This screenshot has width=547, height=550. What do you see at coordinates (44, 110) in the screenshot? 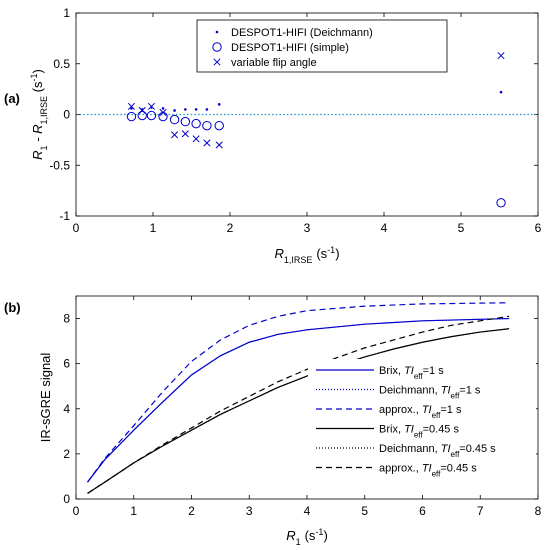
I see `y-label-a-sub2: 1,IRSE` at bounding box center [44, 110].